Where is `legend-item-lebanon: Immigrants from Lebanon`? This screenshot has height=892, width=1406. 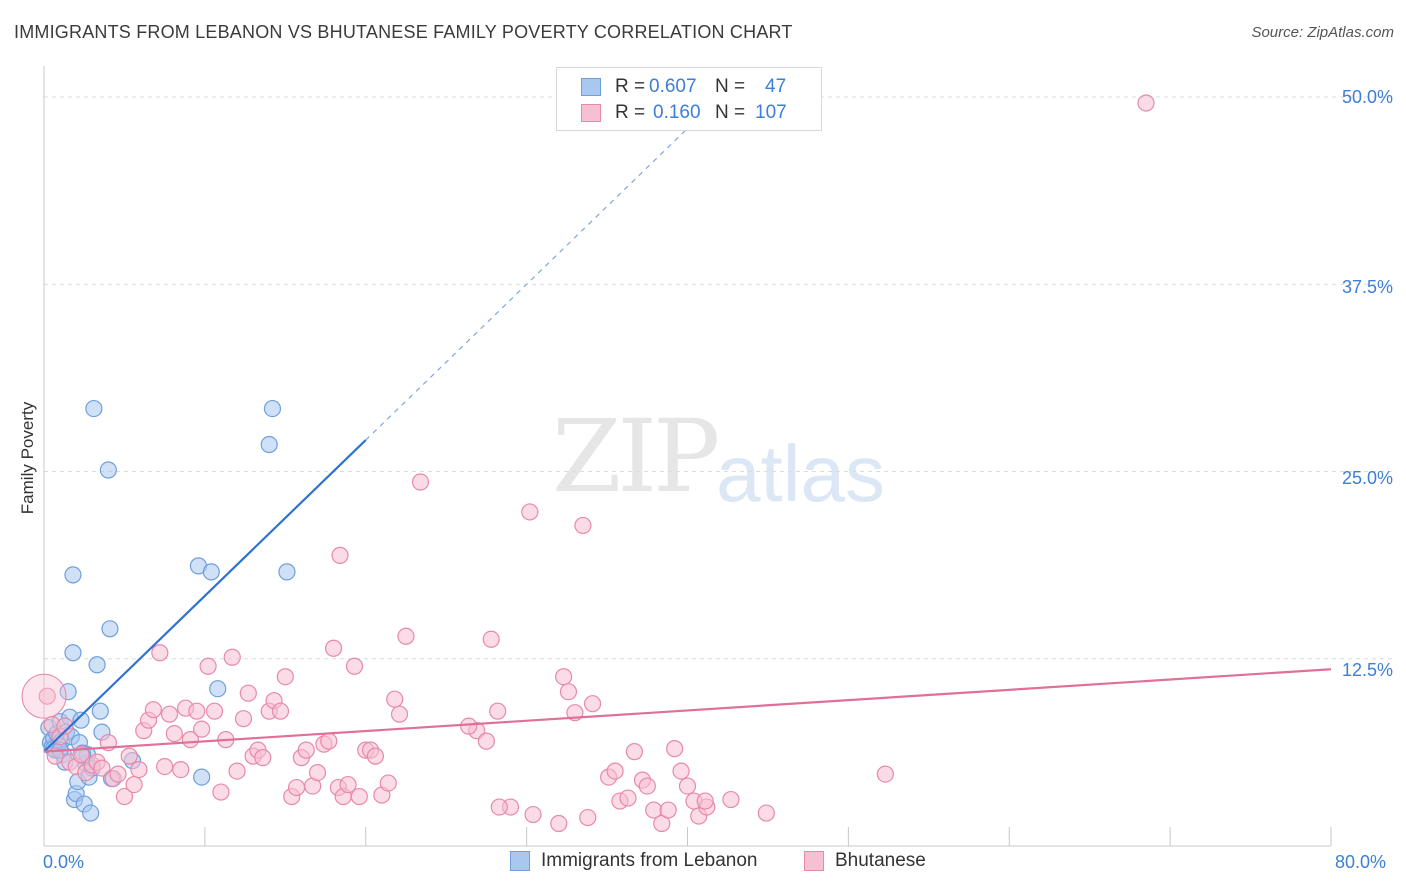 legend-item-lebanon: Immigrants from Lebanon is located at coordinates (634, 861).